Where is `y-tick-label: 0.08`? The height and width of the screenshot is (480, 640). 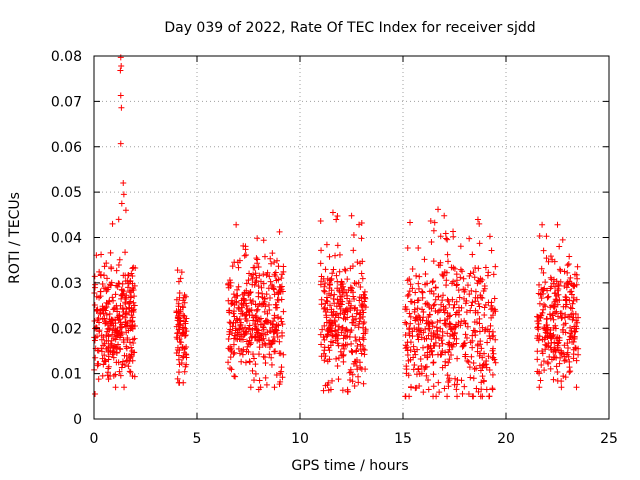
y-tick-label: 0.08 is located at coordinates (66, 57).